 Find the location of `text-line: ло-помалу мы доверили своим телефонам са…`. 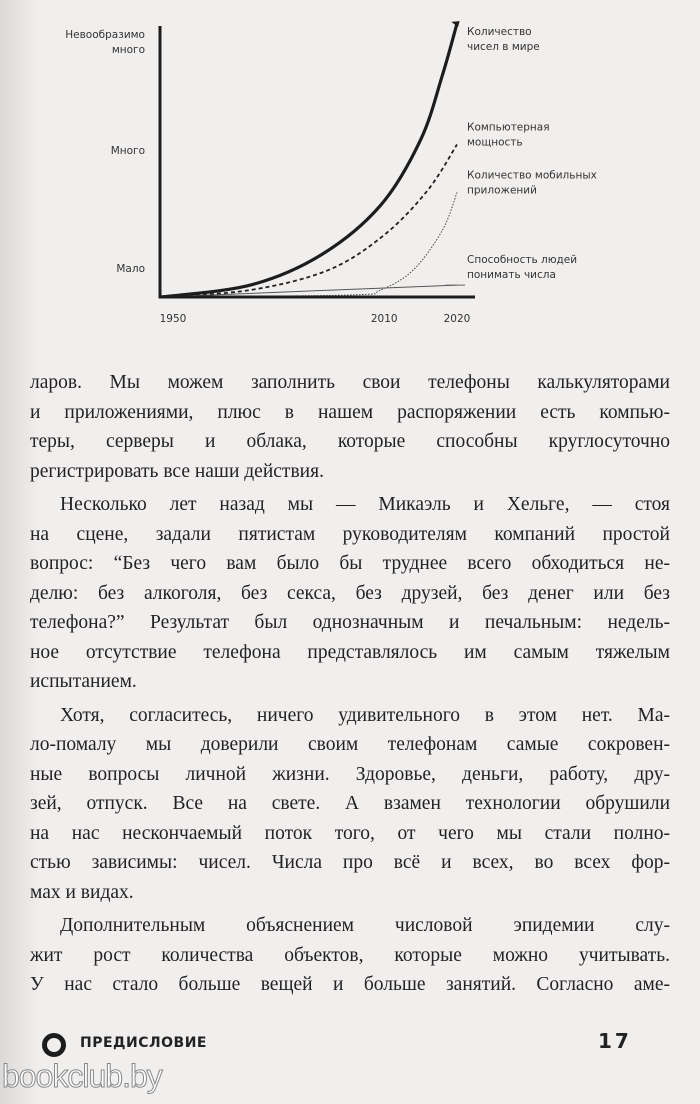

text-line: ло-помалу мы доверили своим телефонам са… is located at coordinates (350, 744).